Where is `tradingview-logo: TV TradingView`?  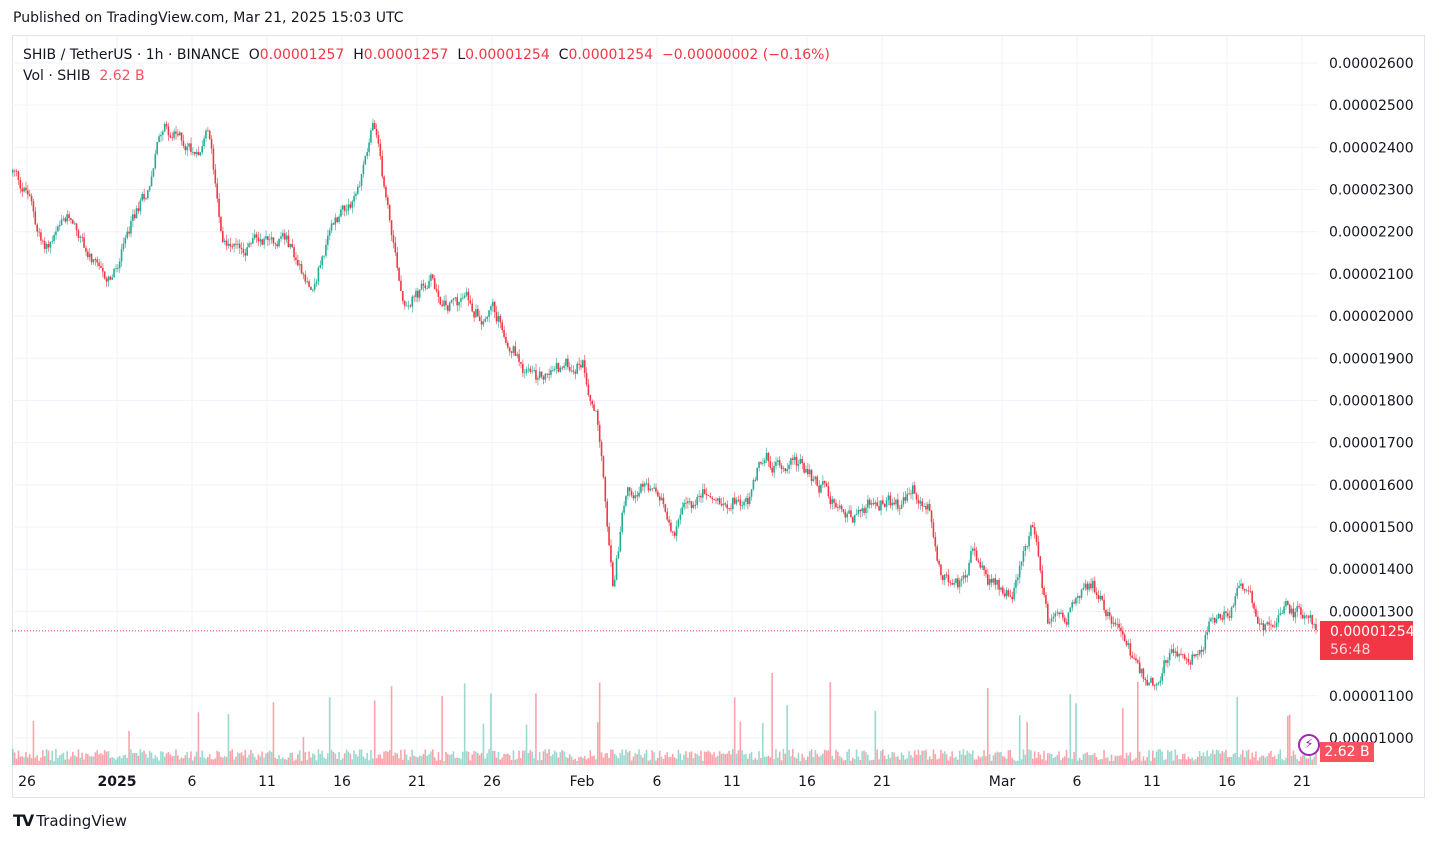
tradingview-logo: TV TradingView is located at coordinates (70, 820).